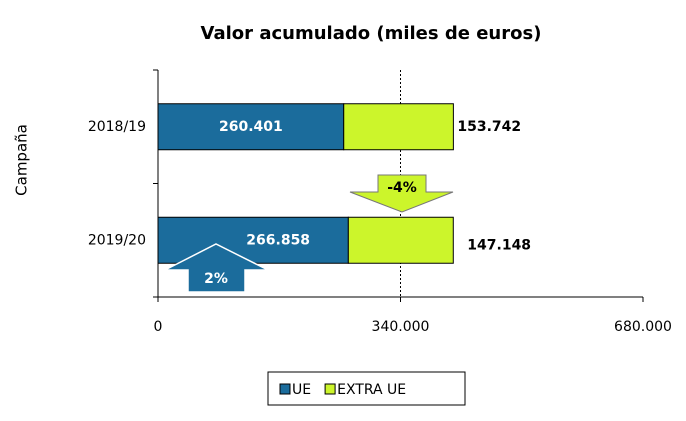 The image size is (686, 421). What do you see at coordinates (216, 279) in the screenshot?
I see `annotation: 2%` at bounding box center [216, 279].